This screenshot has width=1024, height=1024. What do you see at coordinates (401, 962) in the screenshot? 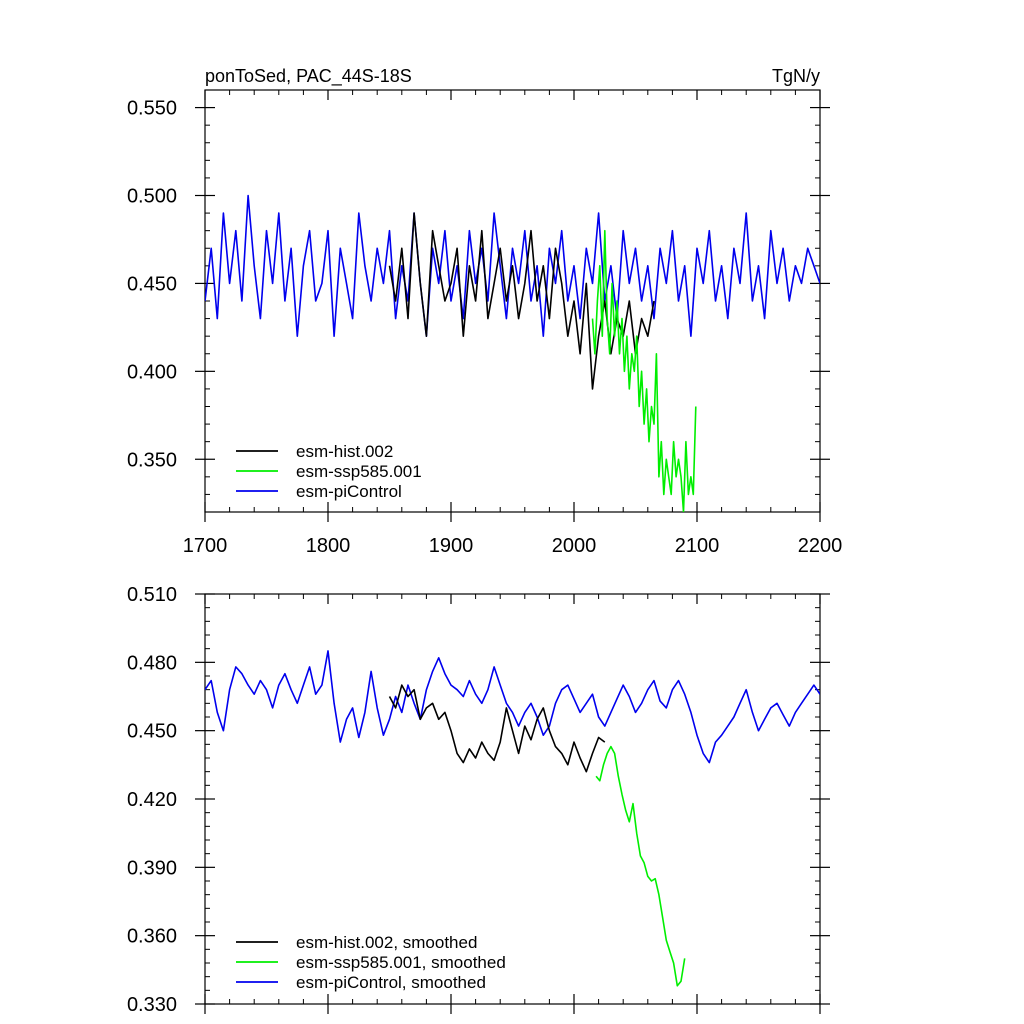
I see `legend-label-ssp: esm-ssp585.001, smoothed` at bounding box center [401, 962].